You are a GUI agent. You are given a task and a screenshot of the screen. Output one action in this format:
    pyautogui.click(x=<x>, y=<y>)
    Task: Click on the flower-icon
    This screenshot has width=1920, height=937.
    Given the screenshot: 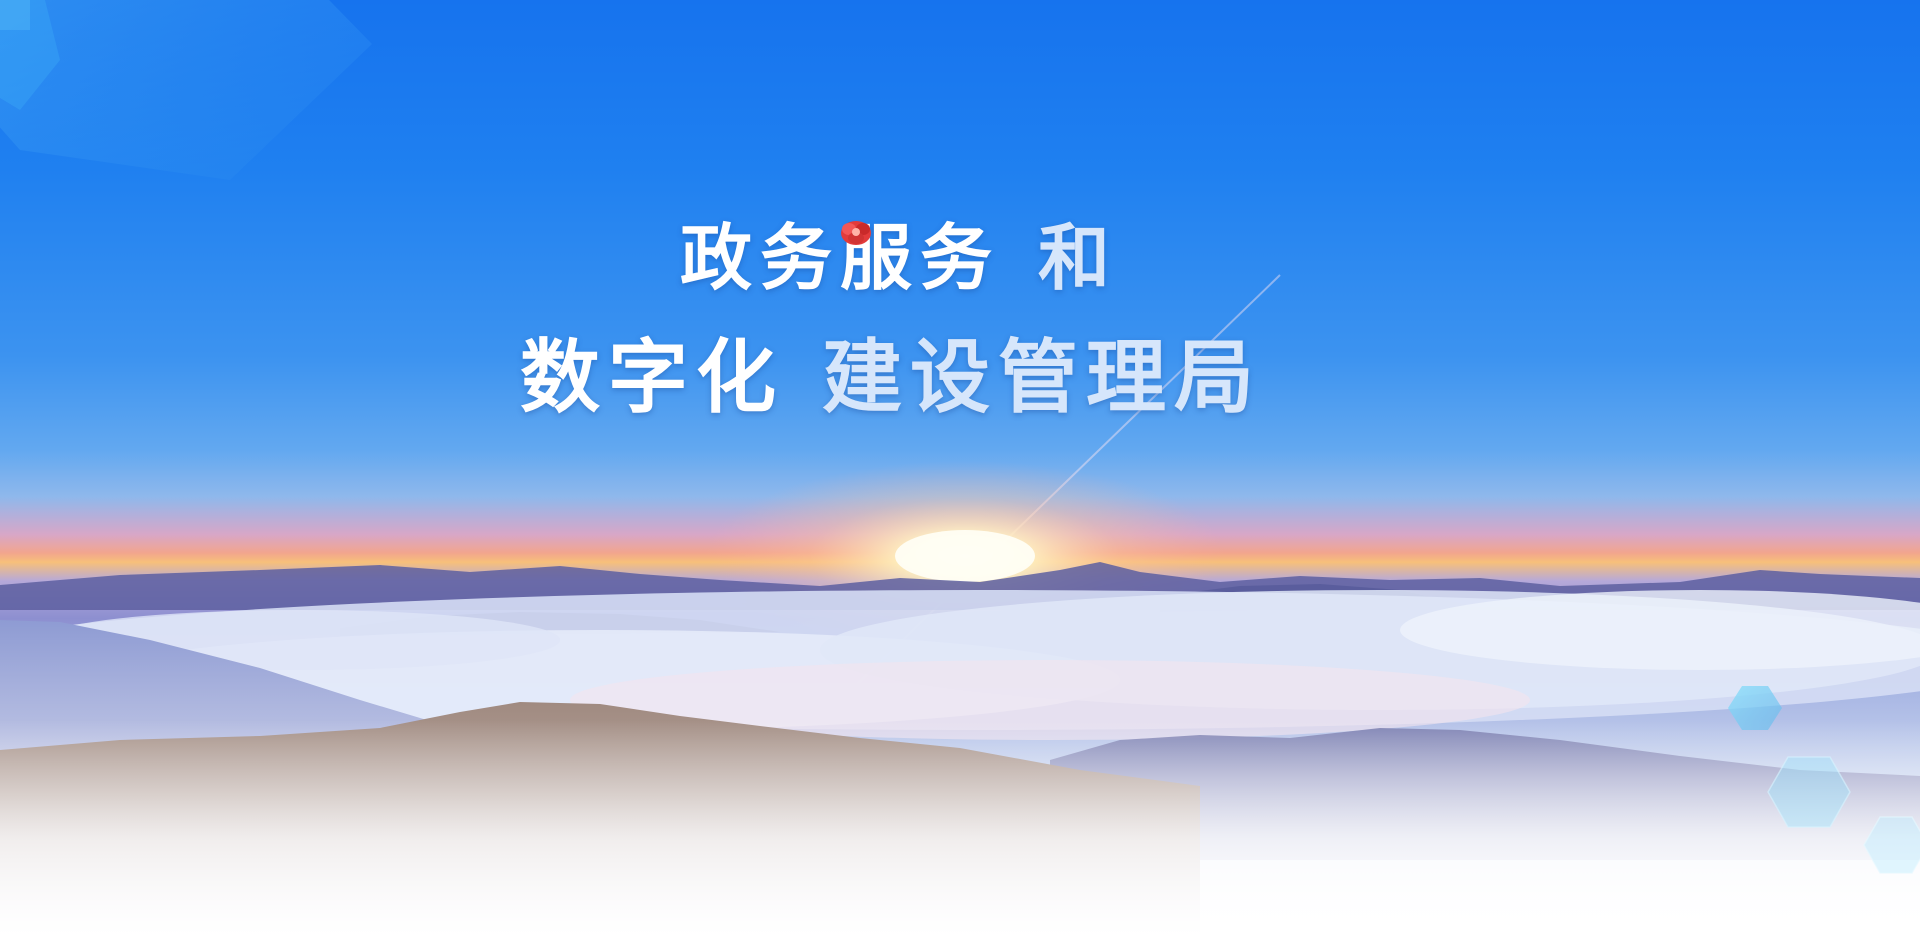 What is the action you would take?
    pyautogui.click(x=856, y=233)
    